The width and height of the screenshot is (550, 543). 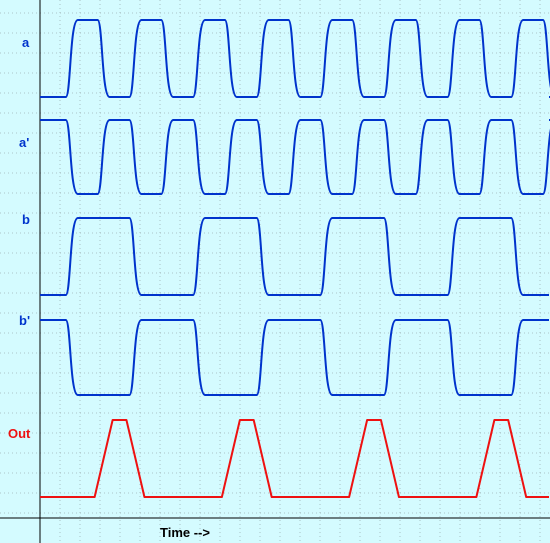 What do you see at coordinates (26, 42) in the screenshot?
I see `series-label-a: a` at bounding box center [26, 42].